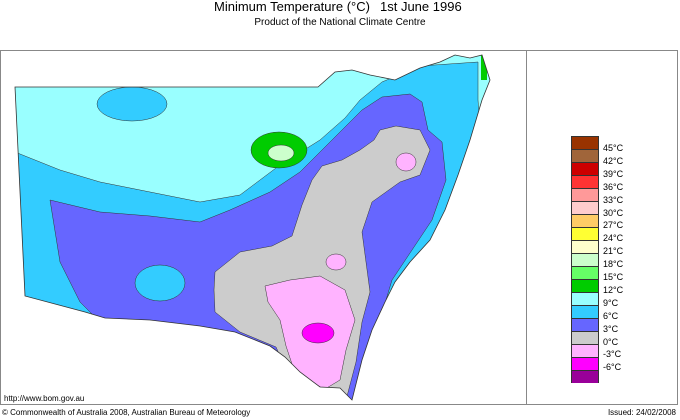 The image size is (680, 420). Describe the element at coordinates (613, 186) in the screenshot. I see `legend-label: 36°C` at that location.